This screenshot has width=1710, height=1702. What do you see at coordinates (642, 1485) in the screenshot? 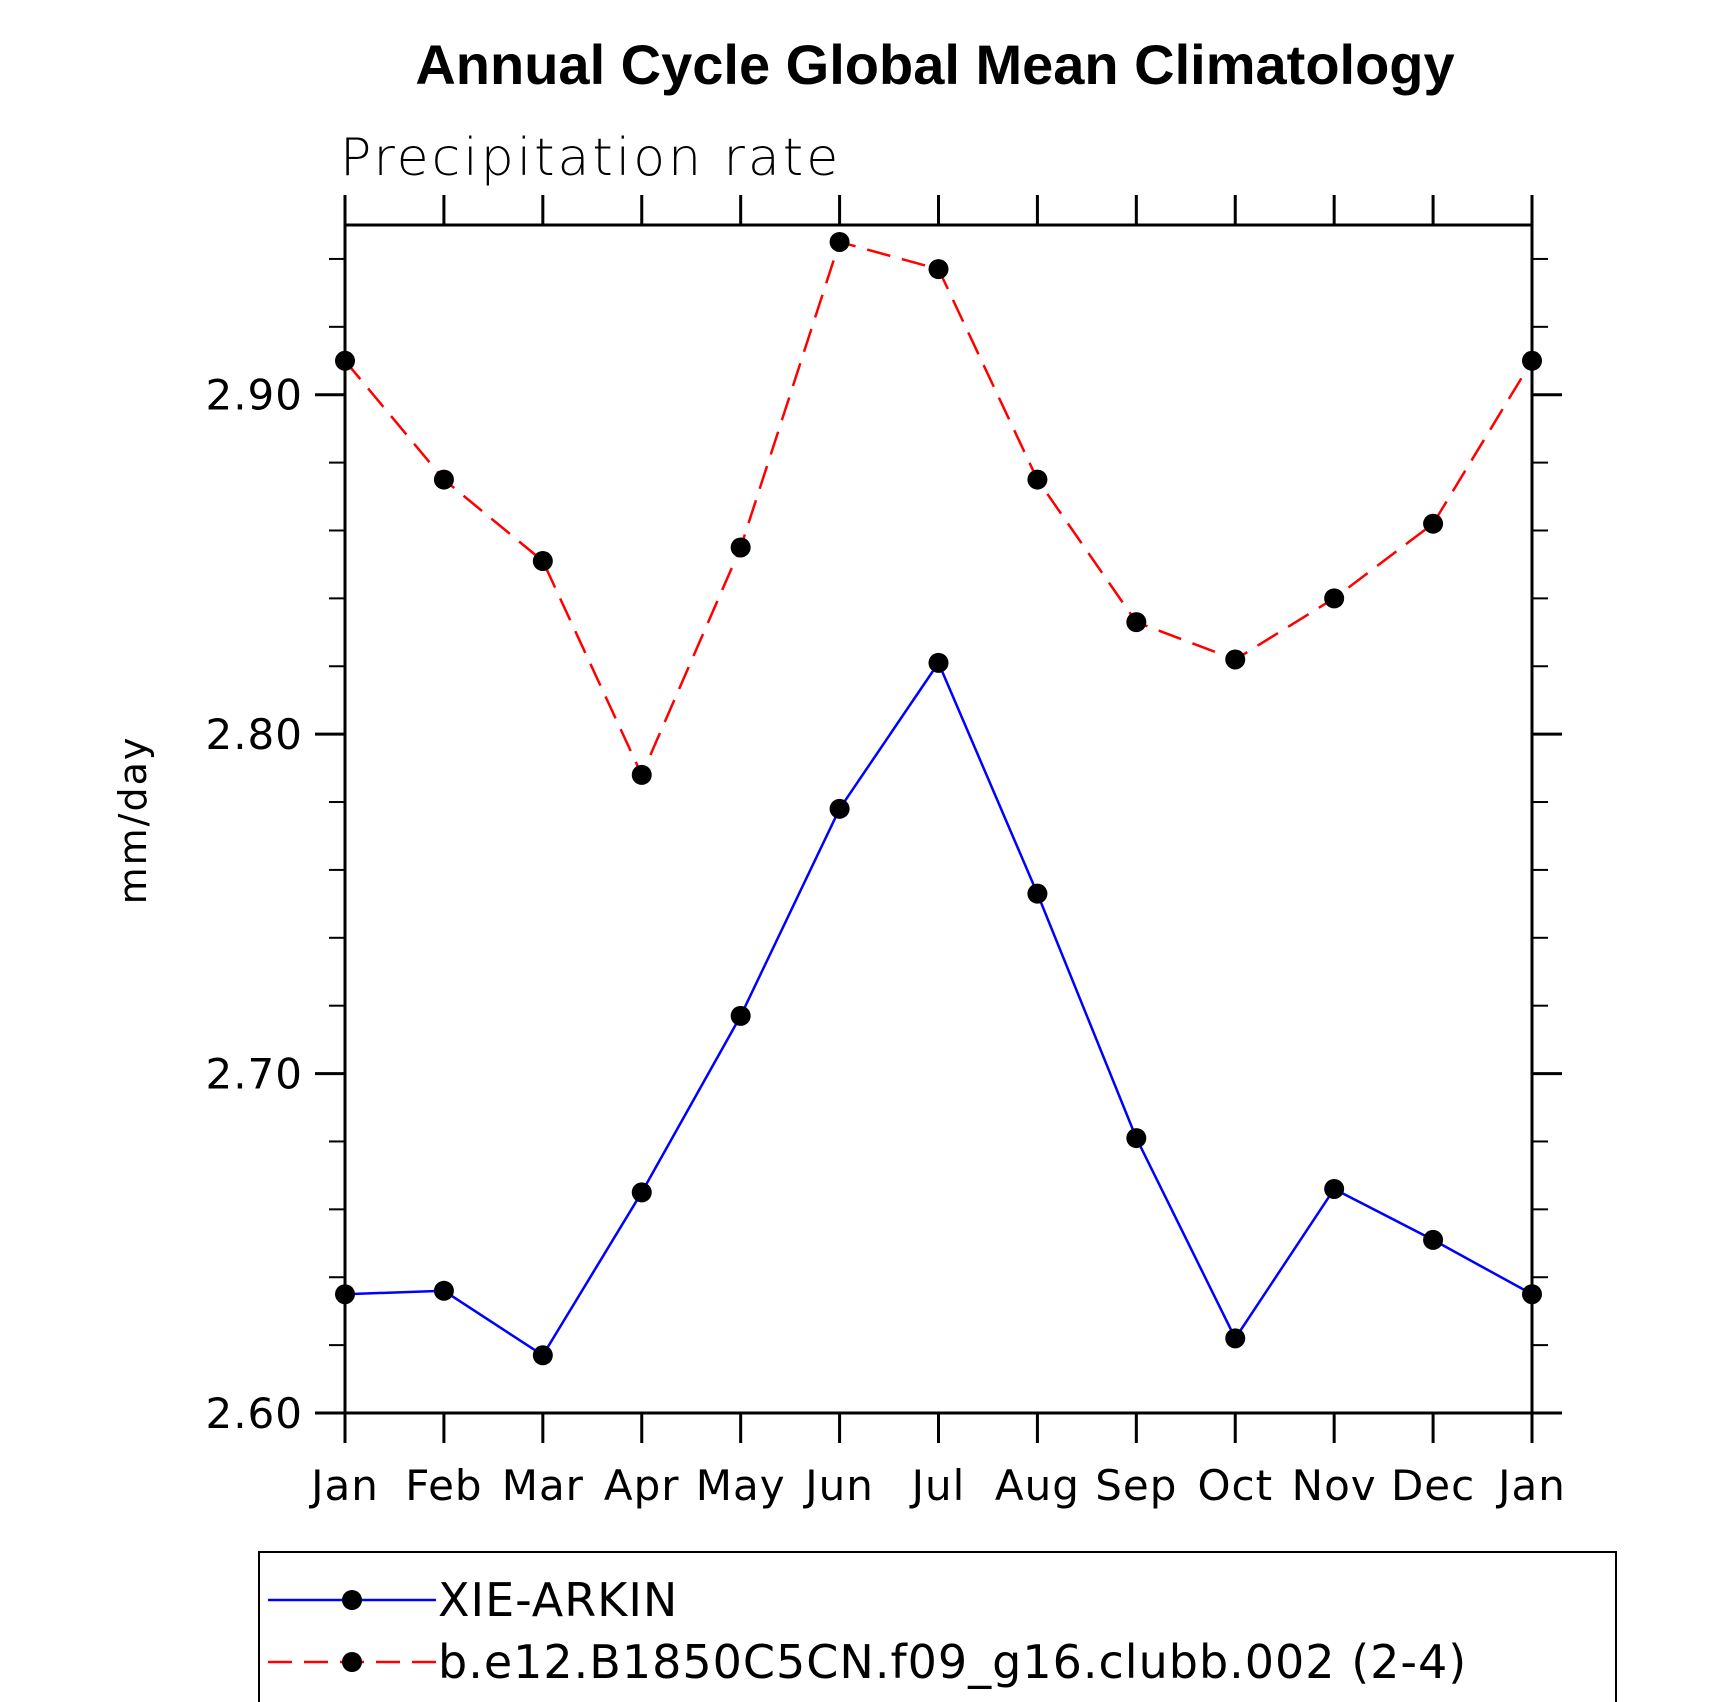
I see `x-tick-label: Apr` at bounding box center [642, 1485].